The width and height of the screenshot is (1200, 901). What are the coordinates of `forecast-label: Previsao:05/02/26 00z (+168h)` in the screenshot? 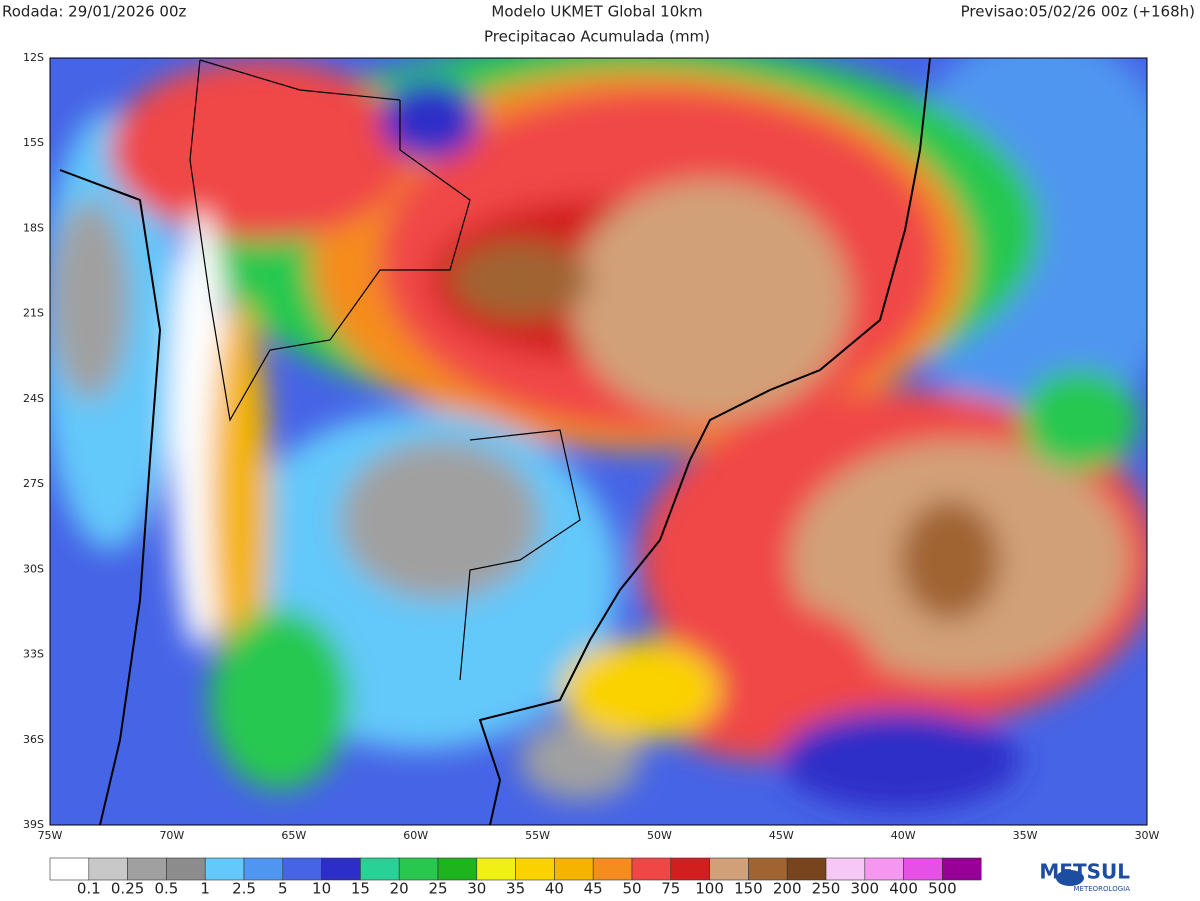 It's located at (1078, 12).